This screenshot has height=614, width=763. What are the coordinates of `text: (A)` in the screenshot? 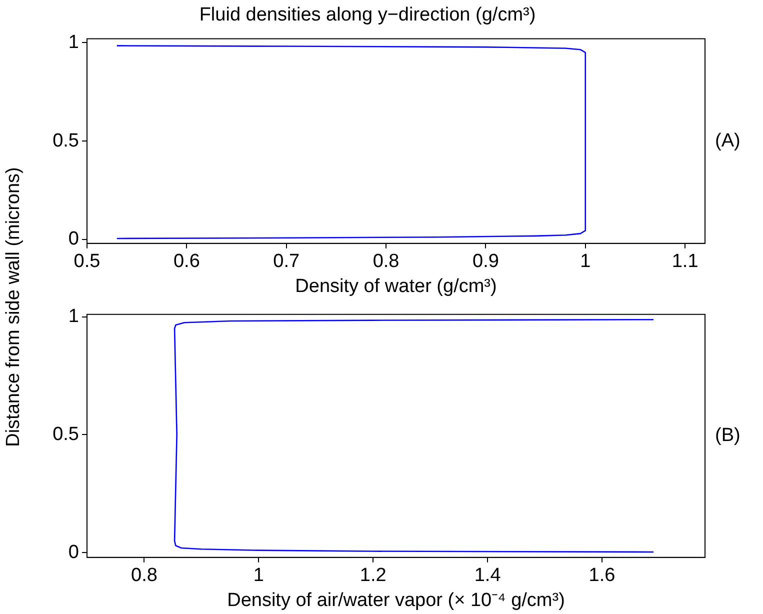 It's located at (727, 141).